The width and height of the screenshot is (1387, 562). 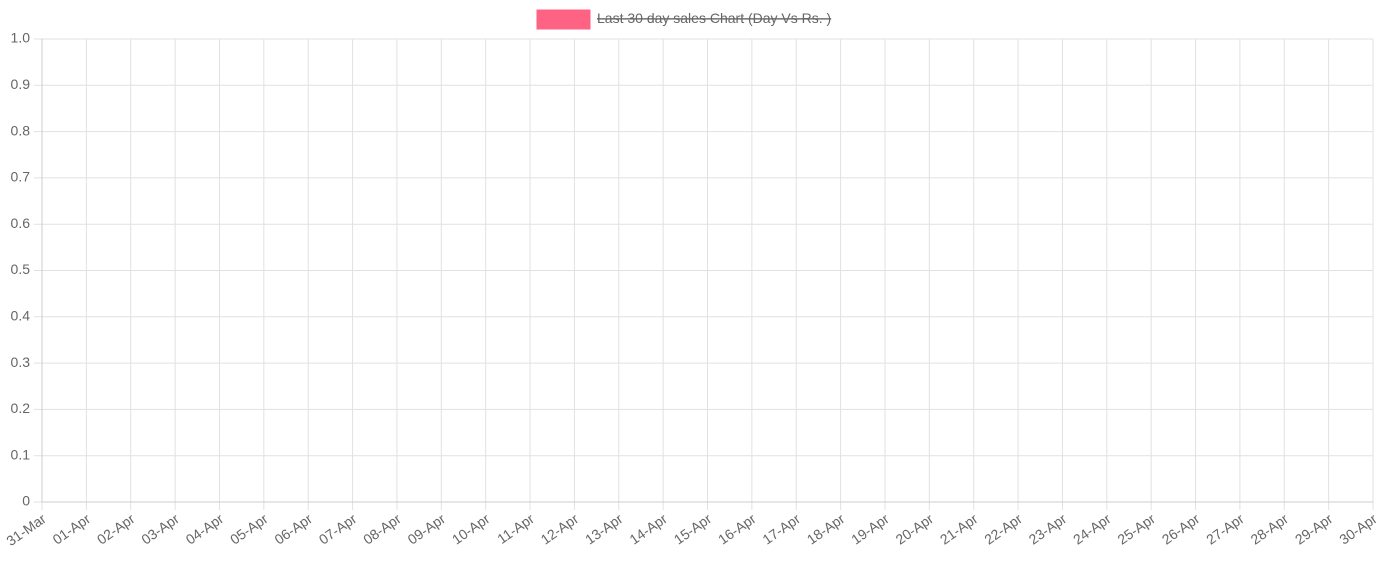 I want to click on x-tick-label: 02-Apr, so click(x=116, y=528).